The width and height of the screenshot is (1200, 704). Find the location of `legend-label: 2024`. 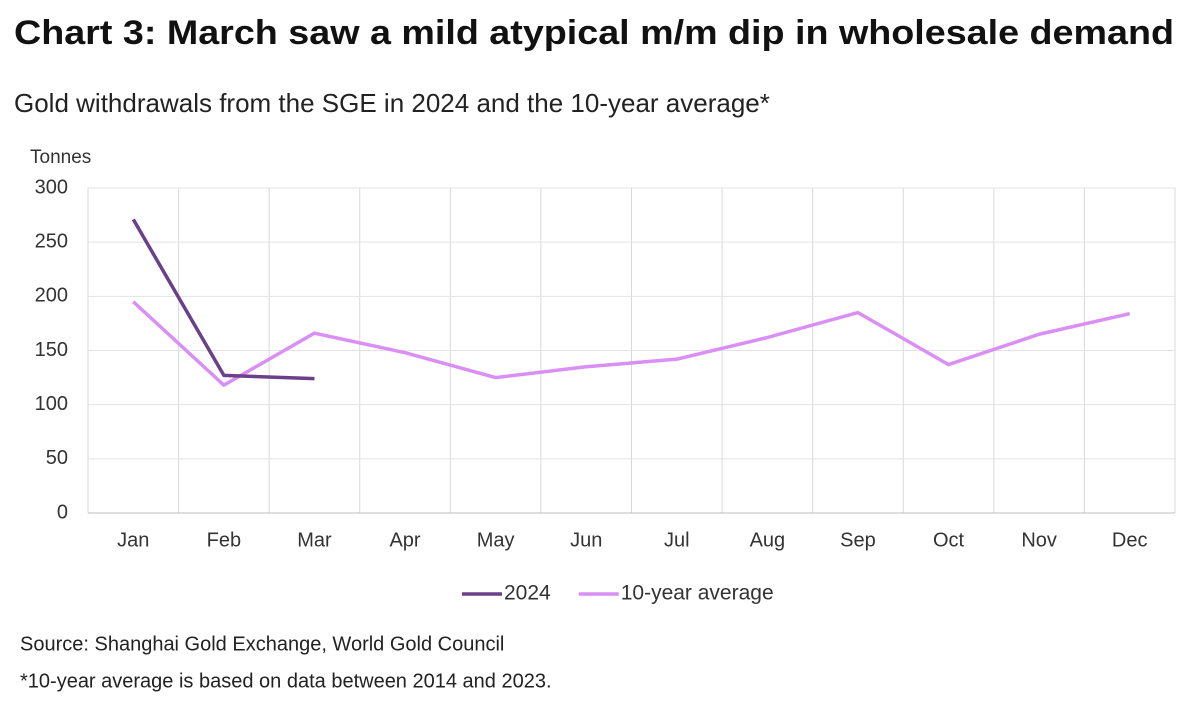

legend-label: 2024 is located at coordinates (527, 593).